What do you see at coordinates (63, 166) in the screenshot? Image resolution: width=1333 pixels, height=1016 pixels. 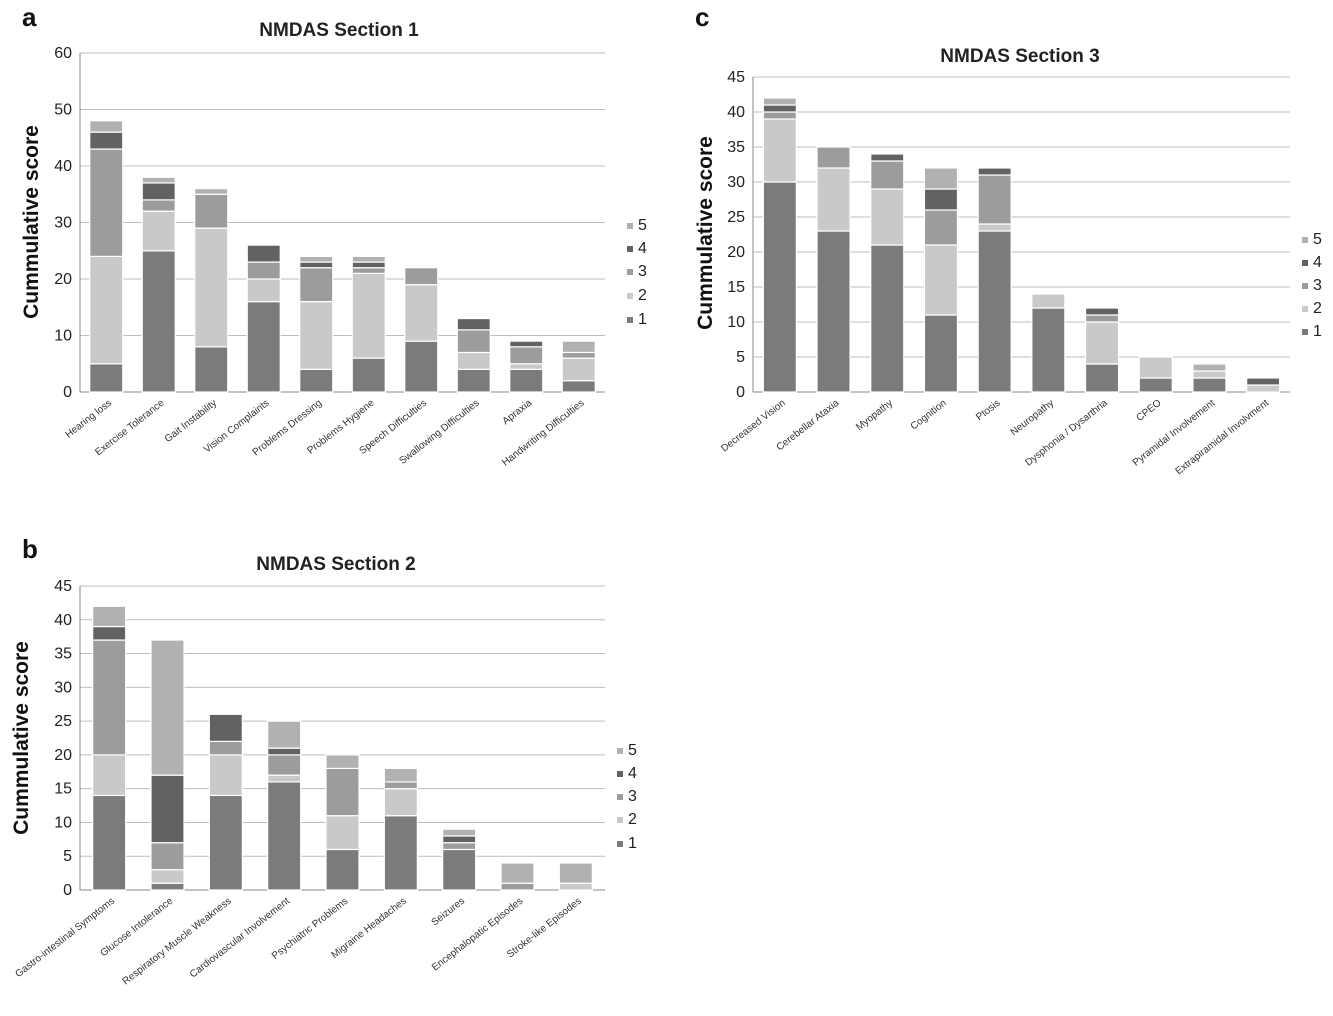 I see `y-tick-label: 40` at bounding box center [63, 166].